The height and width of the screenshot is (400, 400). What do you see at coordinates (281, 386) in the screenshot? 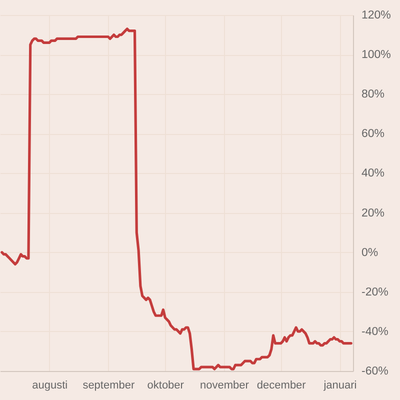
I see `x-tick-label: december` at bounding box center [281, 386].